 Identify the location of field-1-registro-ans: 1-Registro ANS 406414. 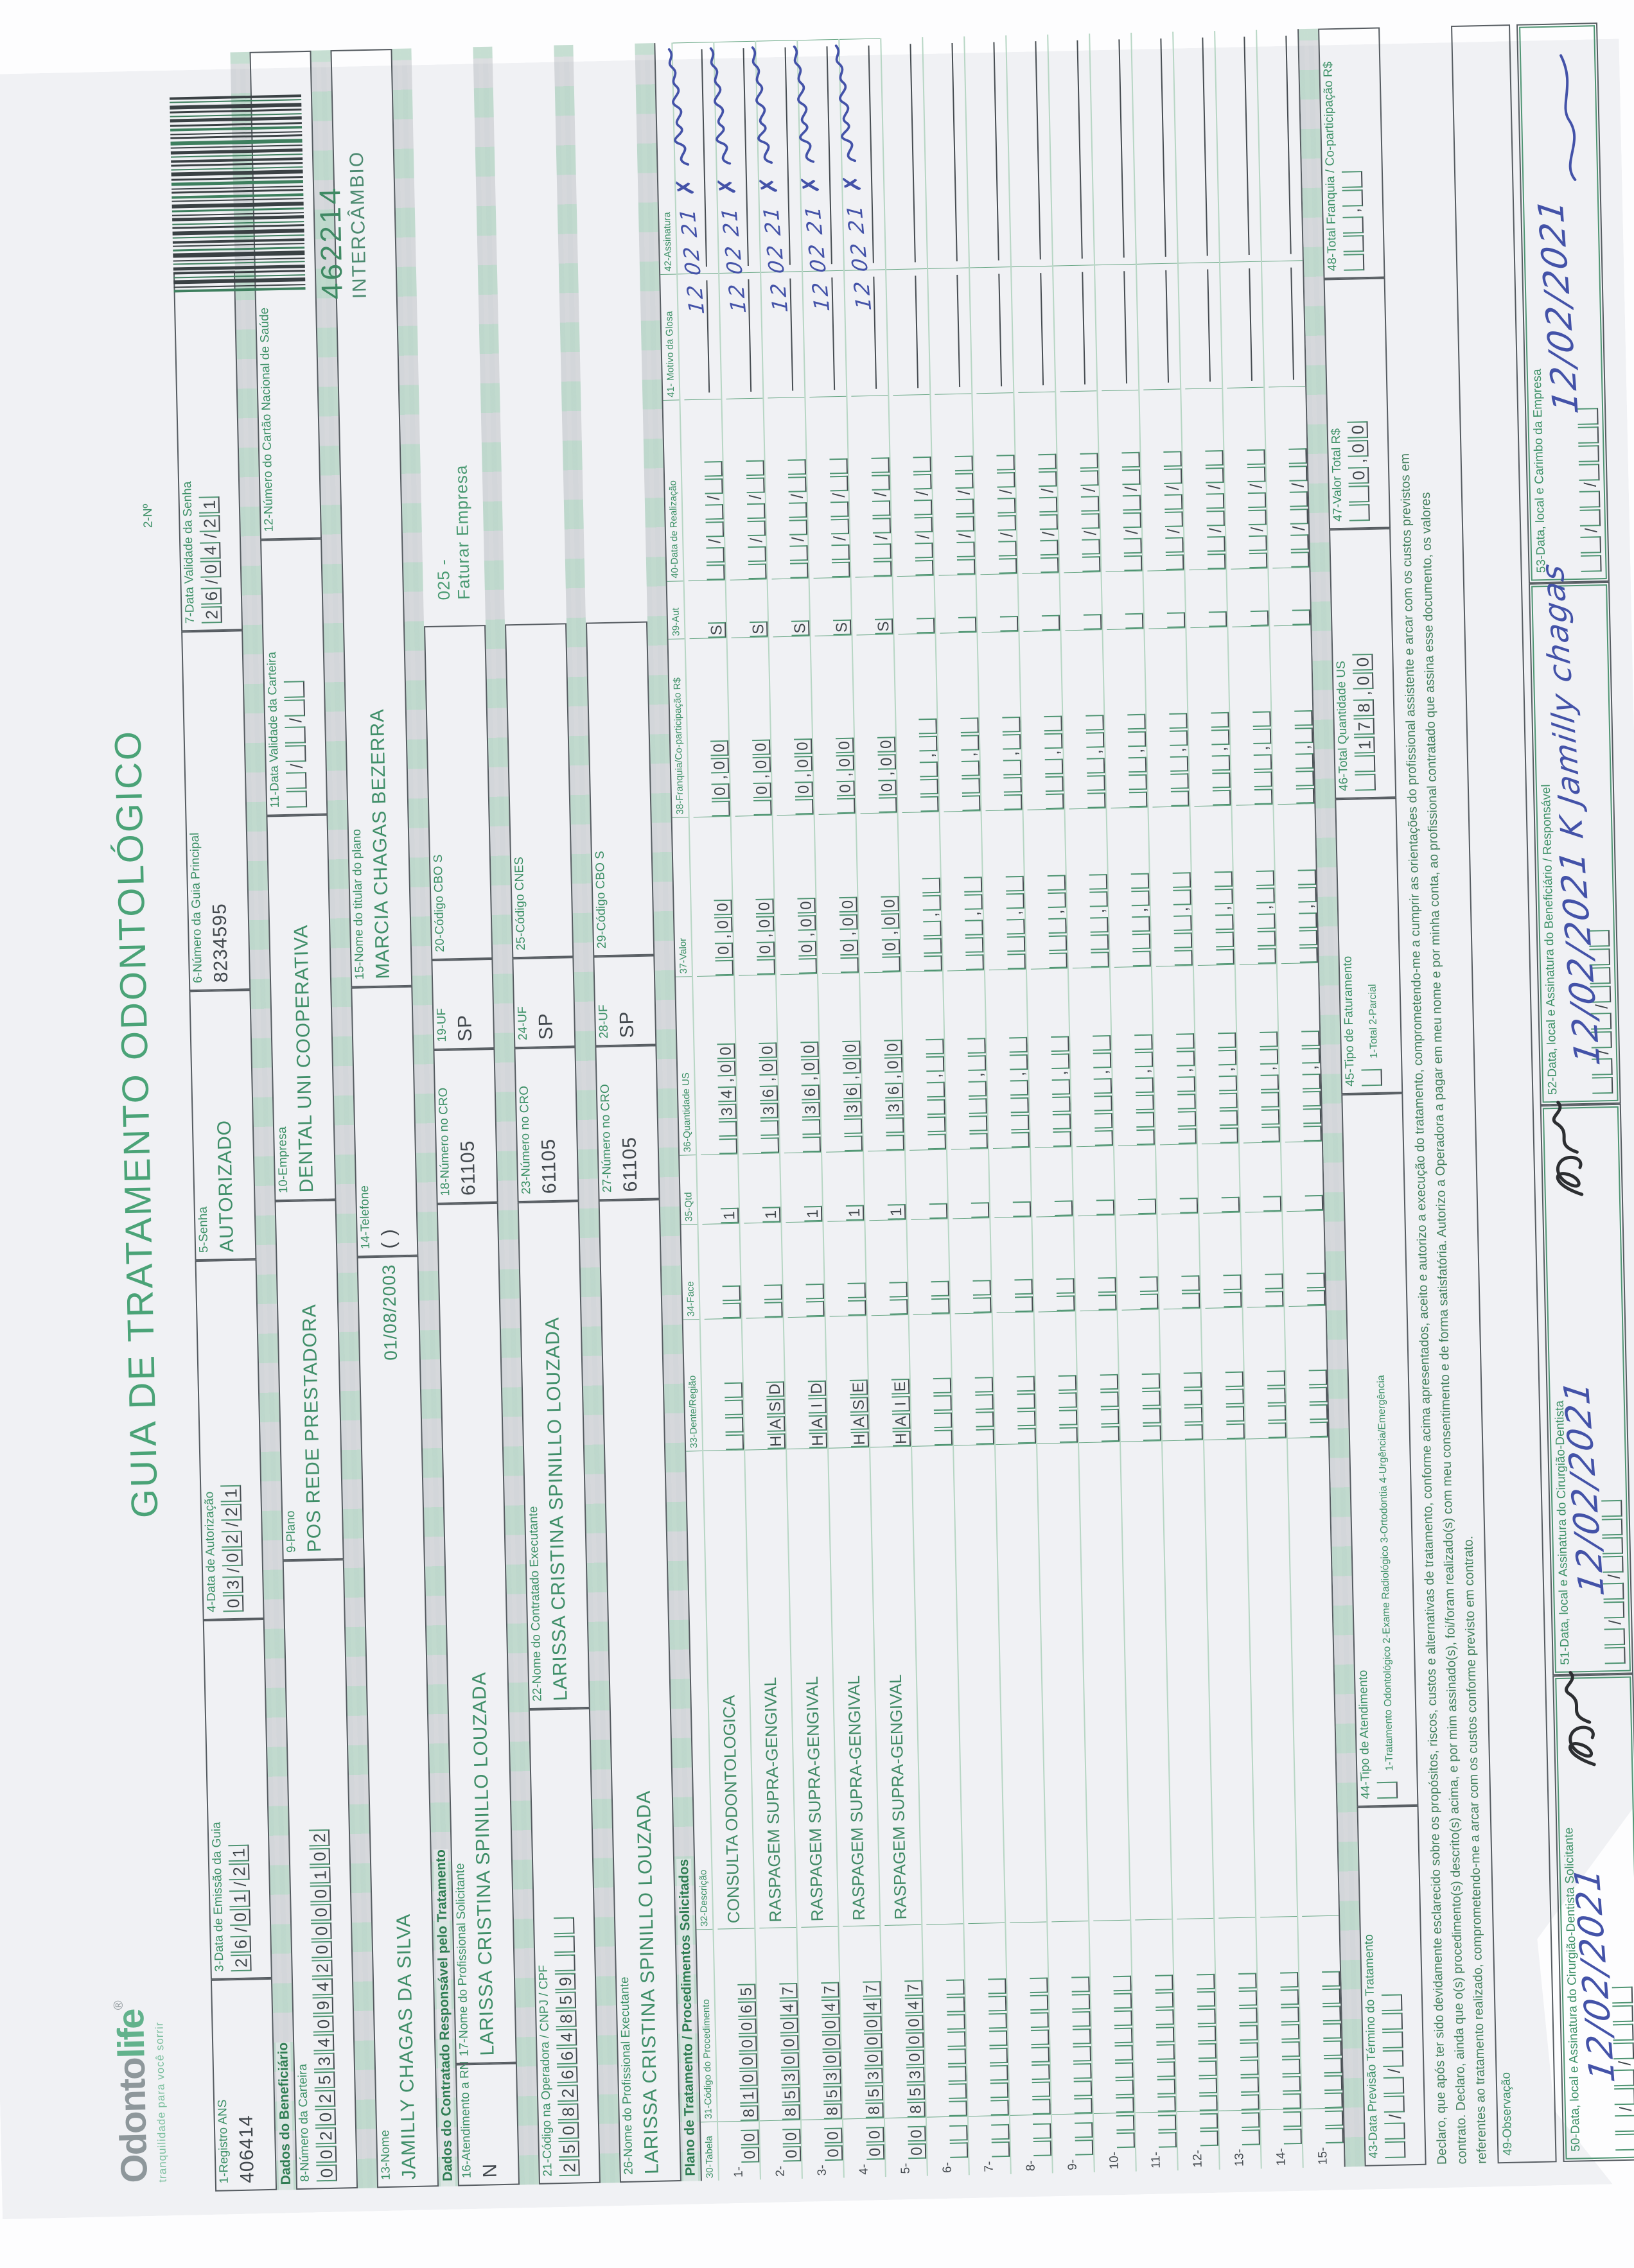
(244, 2085).